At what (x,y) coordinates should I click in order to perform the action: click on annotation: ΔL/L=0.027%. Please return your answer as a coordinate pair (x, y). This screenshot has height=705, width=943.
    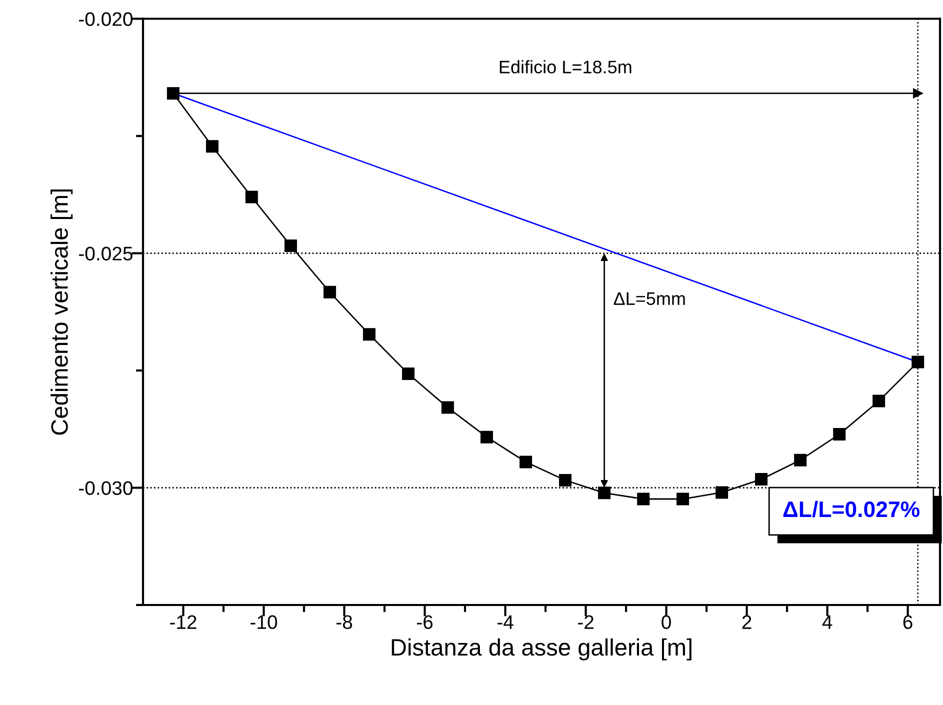
    Looking at the image, I should click on (851, 509).